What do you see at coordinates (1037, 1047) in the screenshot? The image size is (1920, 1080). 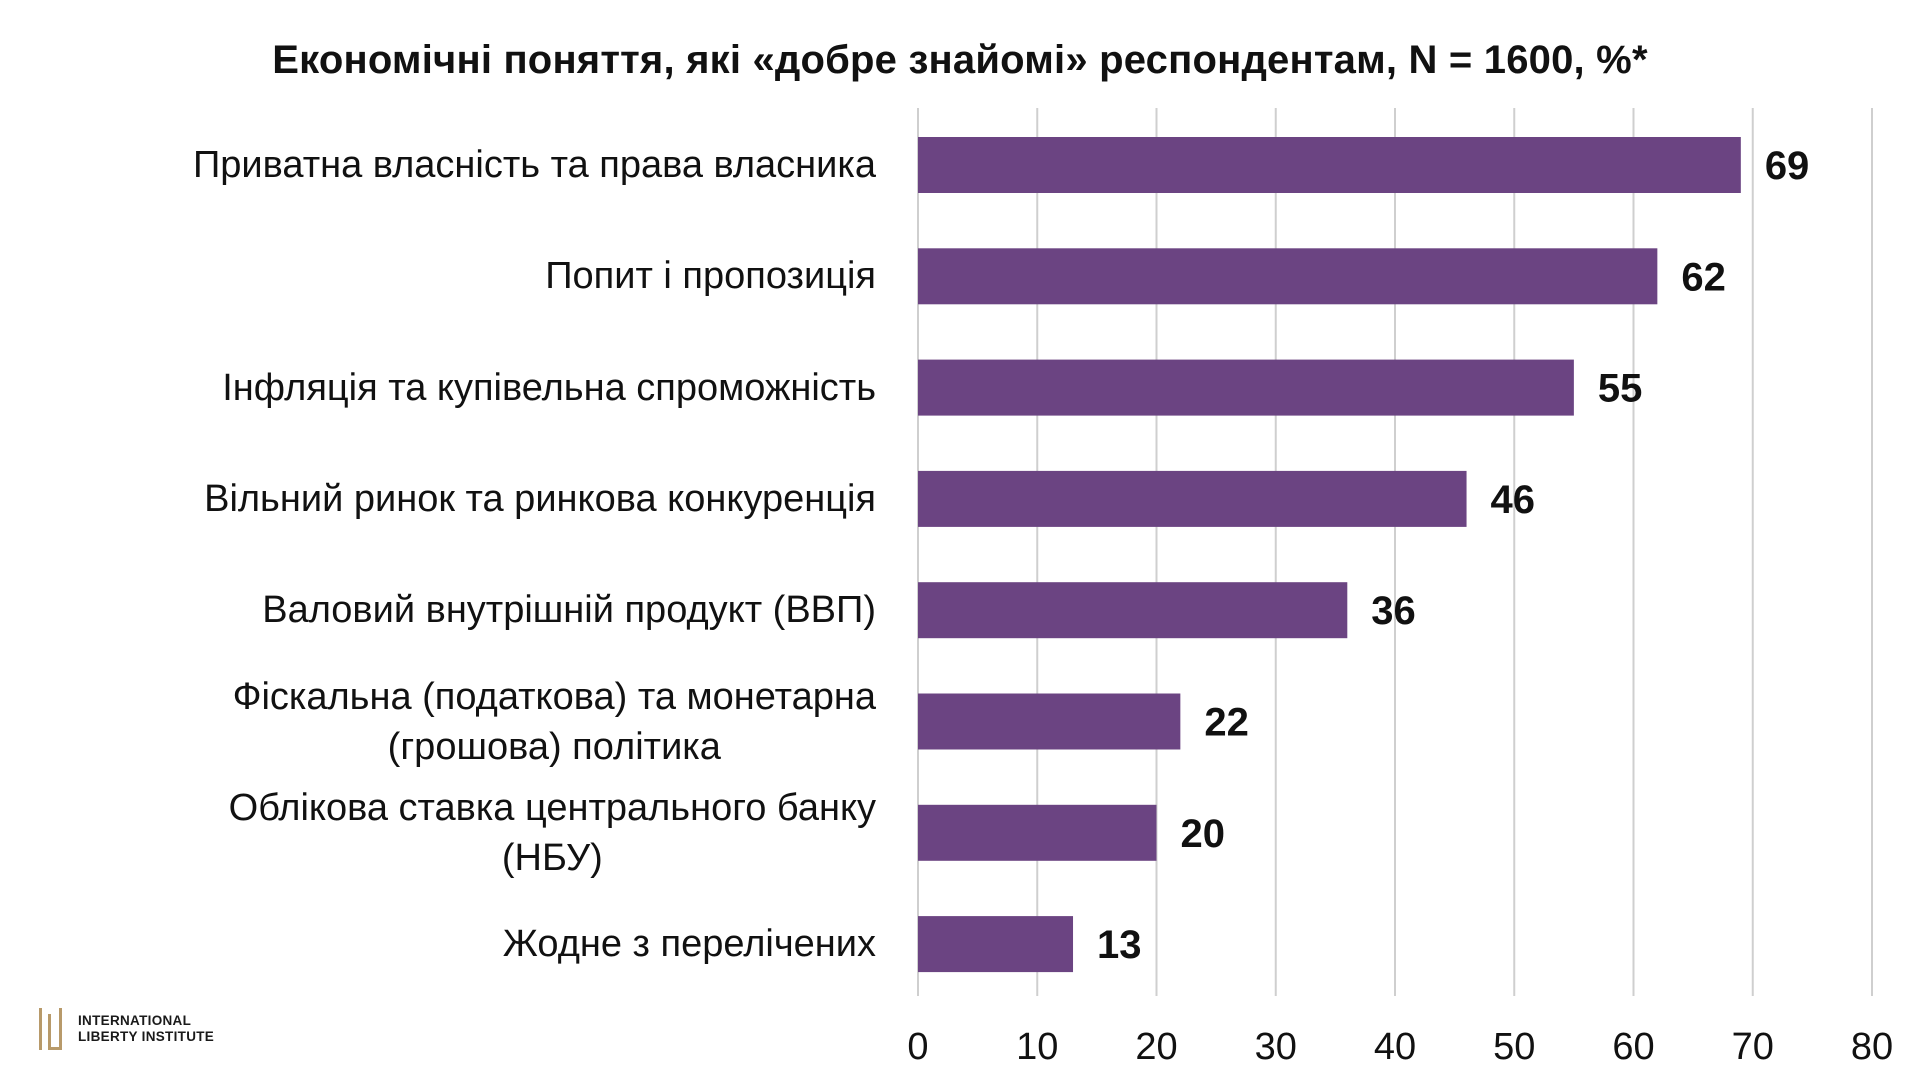 I see `x-tick-label: 10` at bounding box center [1037, 1047].